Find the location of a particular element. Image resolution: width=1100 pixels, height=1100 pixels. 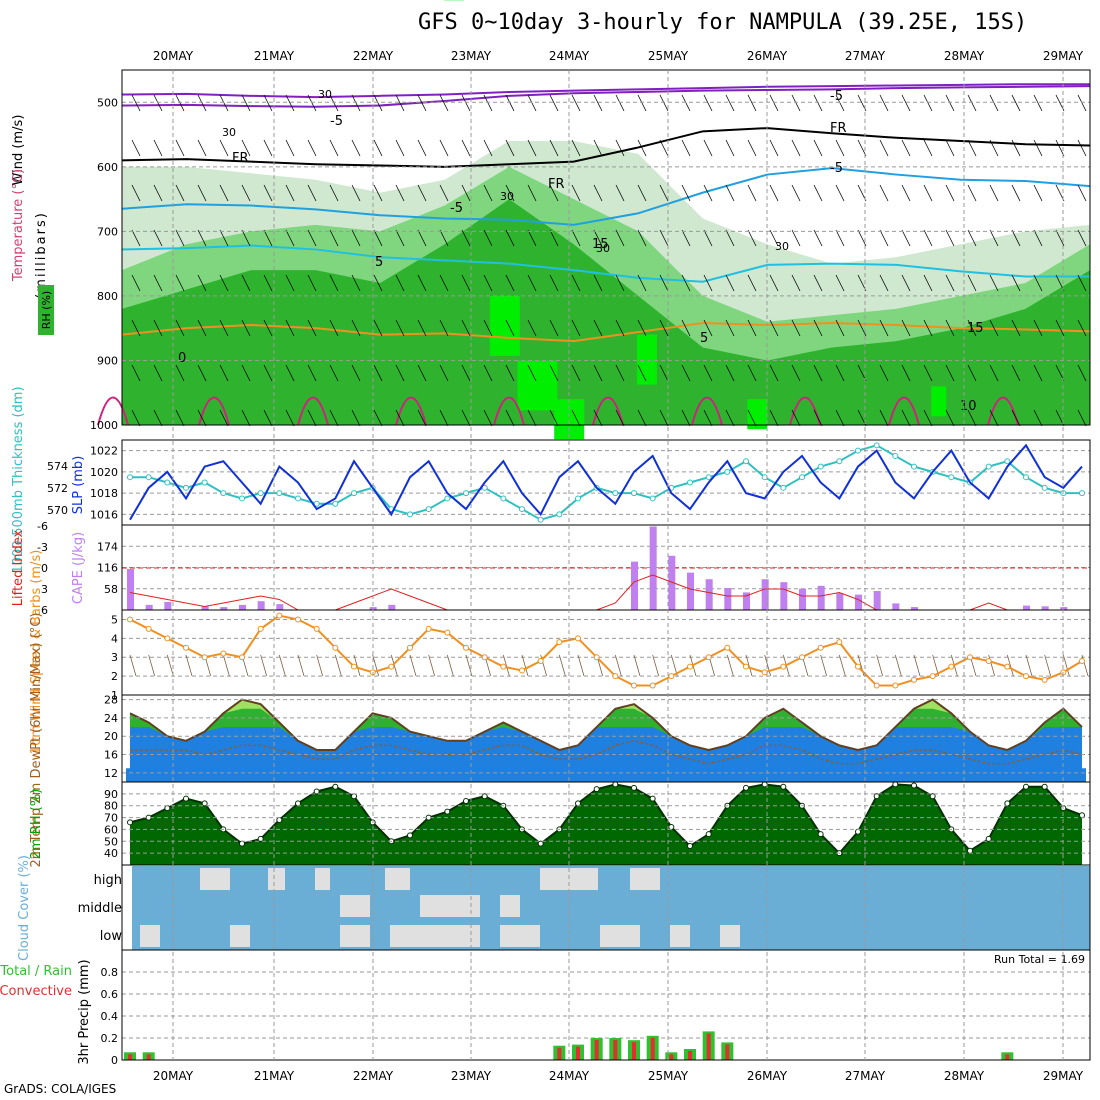

cape-tick-label: 58 is located at coordinates (111, 589).